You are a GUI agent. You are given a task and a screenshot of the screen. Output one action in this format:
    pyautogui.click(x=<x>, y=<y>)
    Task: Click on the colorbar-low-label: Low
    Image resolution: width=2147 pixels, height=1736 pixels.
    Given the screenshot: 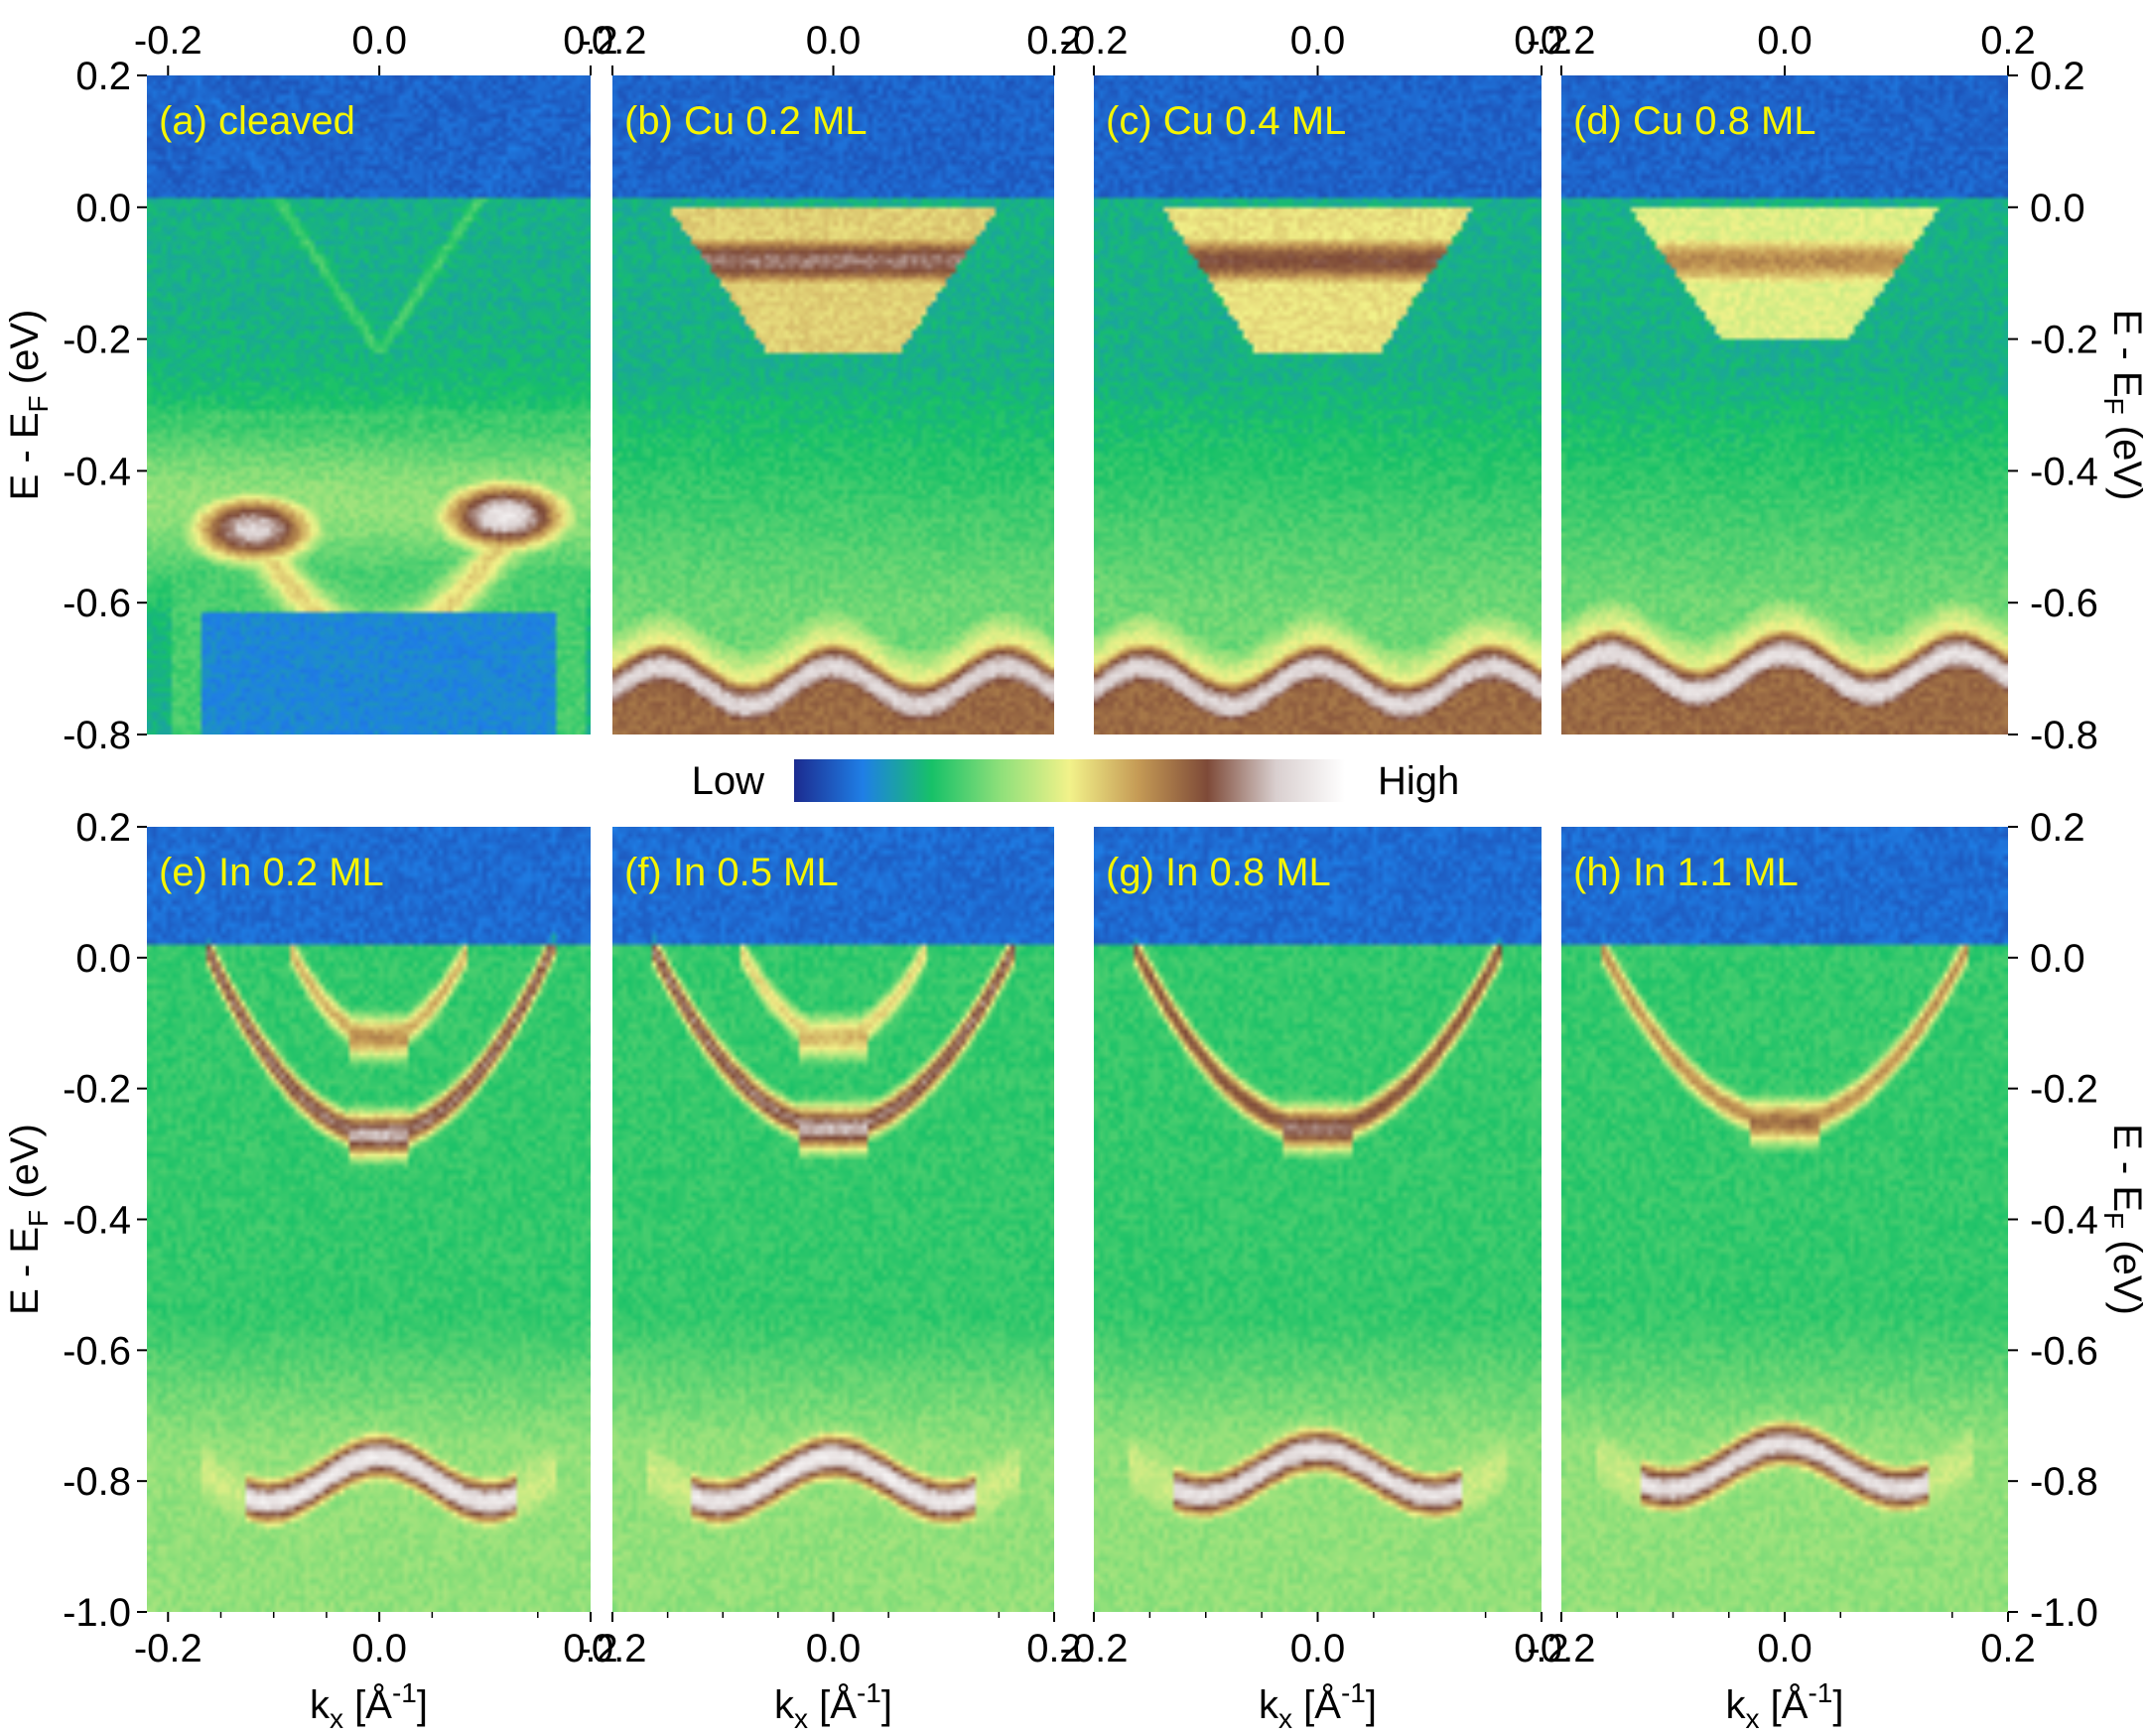 What is the action you would take?
    pyautogui.click(x=728, y=781)
    